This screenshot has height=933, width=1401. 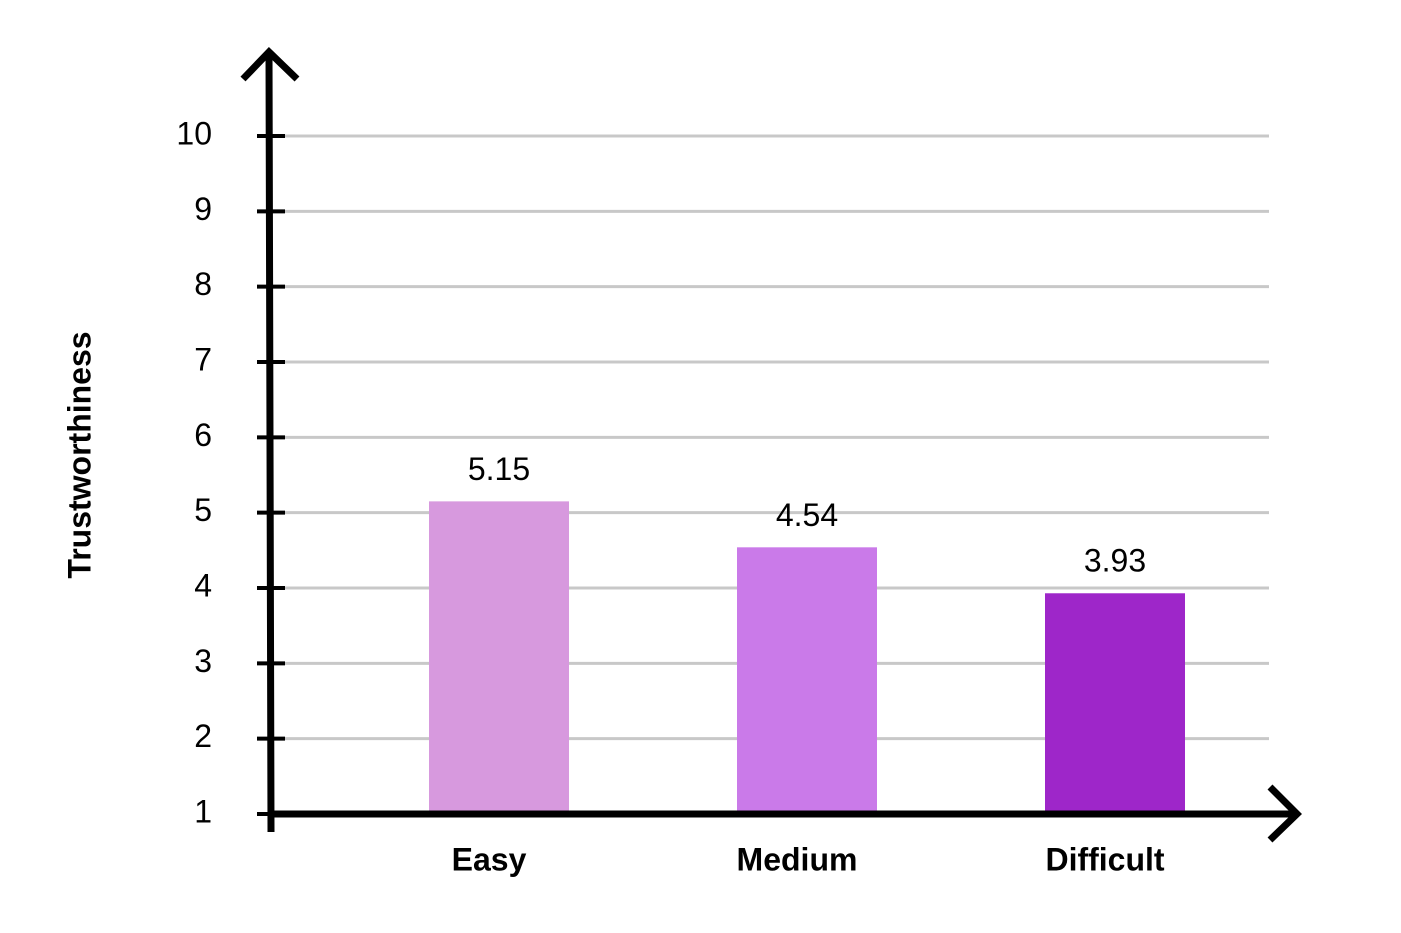 I want to click on value-label: 3.93, so click(x=1115, y=561).